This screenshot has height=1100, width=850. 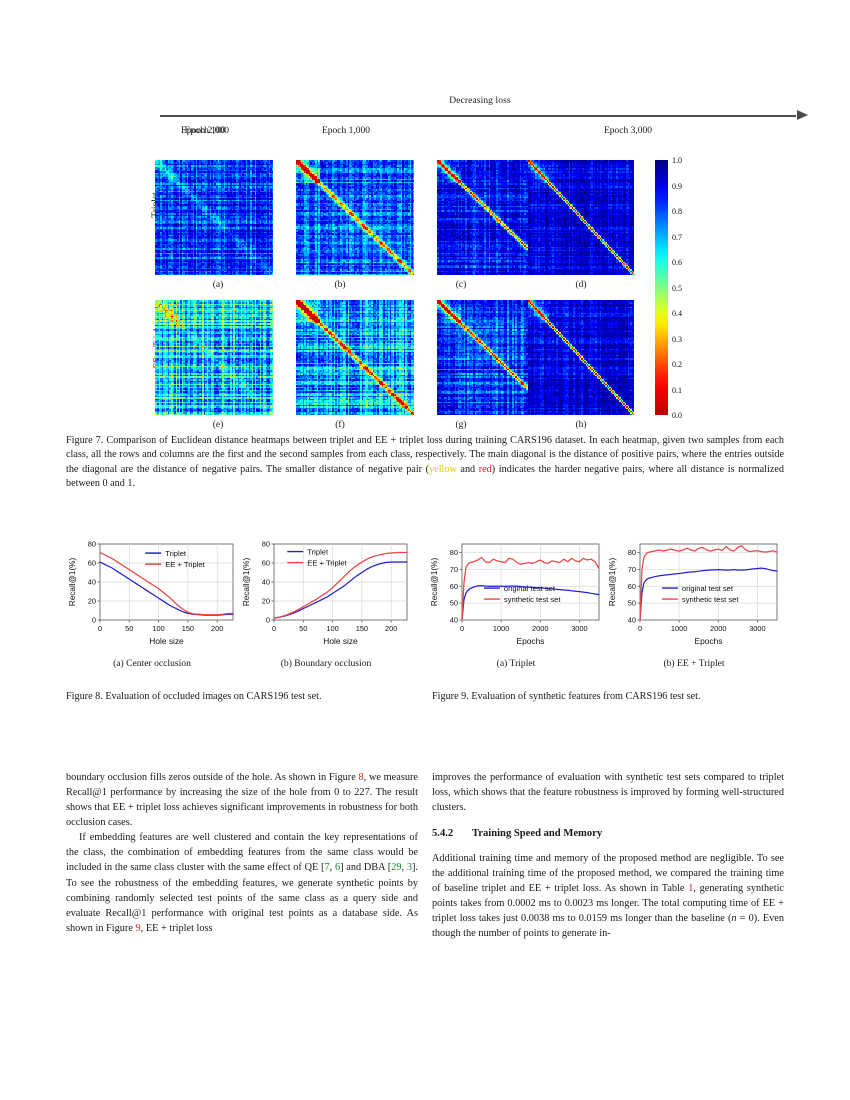 I want to click on arrow-line, so click(x=478, y=116).